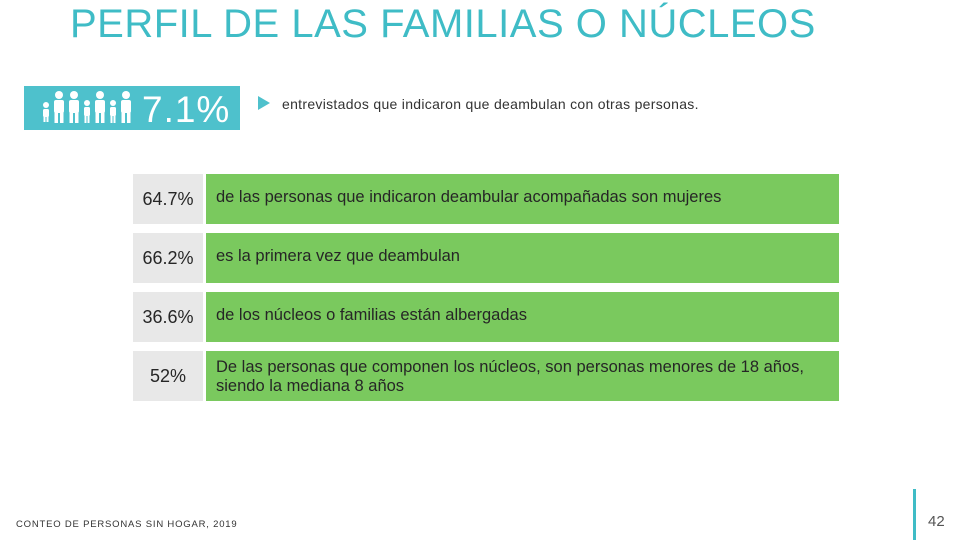 This screenshot has height=540, width=960. Describe the element at coordinates (936, 521) in the screenshot. I see `page-number: 42` at that location.